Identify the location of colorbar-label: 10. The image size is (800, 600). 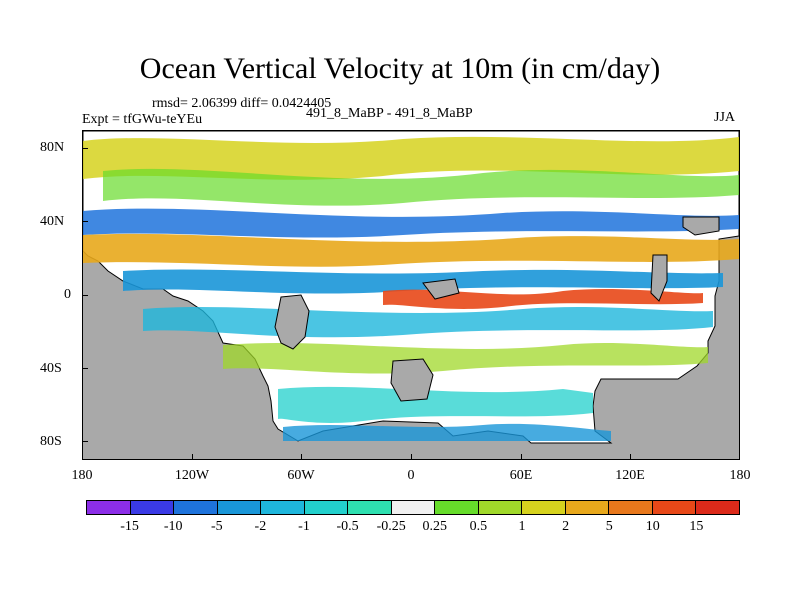
(652, 526).